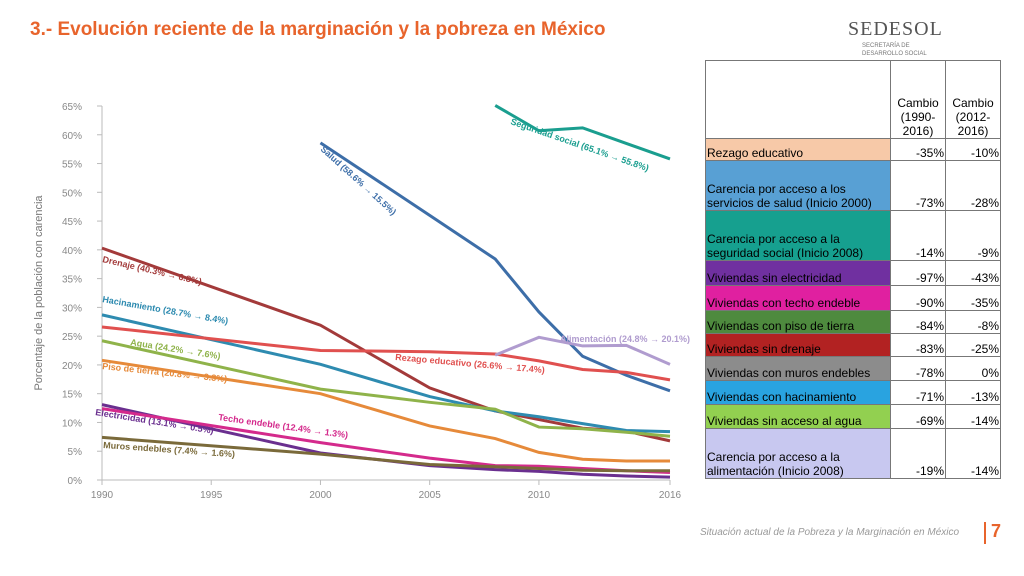 Image resolution: width=1024 pixels, height=576 pixels. Describe the element at coordinates (894, 50) in the screenshot. I see `logo-subtitle: SECRETARÍA DE DESARROLLO SOCIAL` at that location.